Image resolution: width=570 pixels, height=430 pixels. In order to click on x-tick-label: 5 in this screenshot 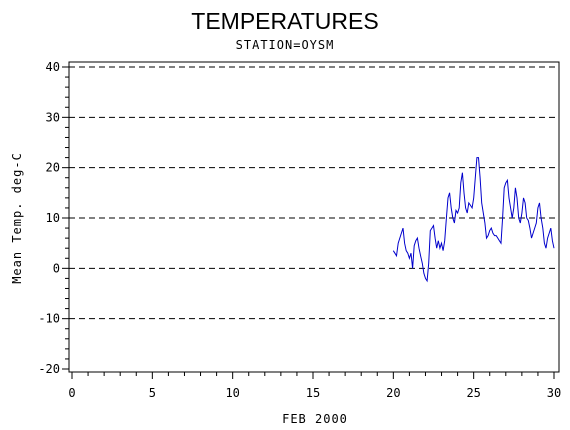, I will do `click(152, 393)`.